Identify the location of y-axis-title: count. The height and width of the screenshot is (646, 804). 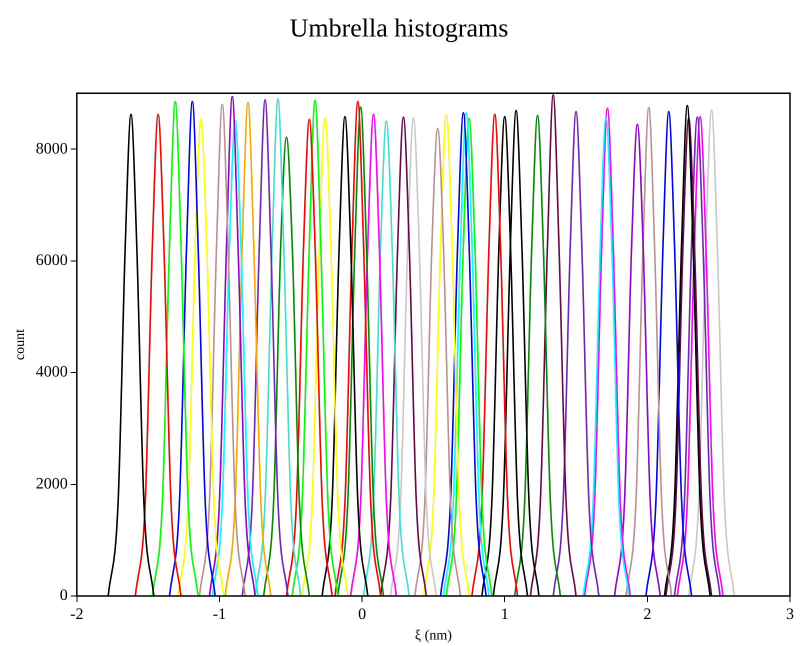
(20, 344).